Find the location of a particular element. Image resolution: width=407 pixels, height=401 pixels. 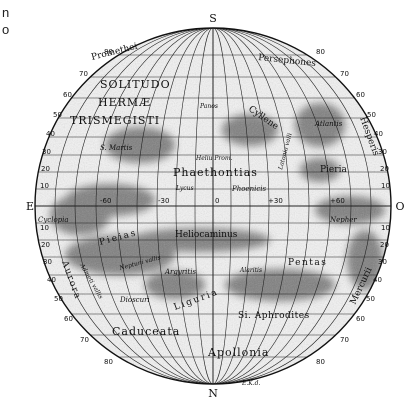

svg-text: -60 is located at coordinates (105, 201).